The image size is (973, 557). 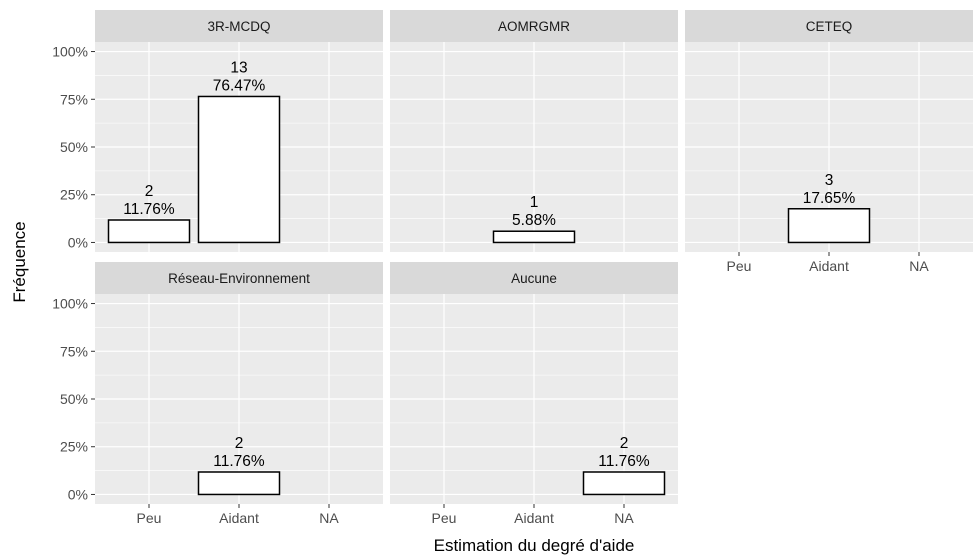 What do you see at coordinates (534, 220) in the screenshot?
I see `value-label: 5.88%` at bounding box center [534, 220].